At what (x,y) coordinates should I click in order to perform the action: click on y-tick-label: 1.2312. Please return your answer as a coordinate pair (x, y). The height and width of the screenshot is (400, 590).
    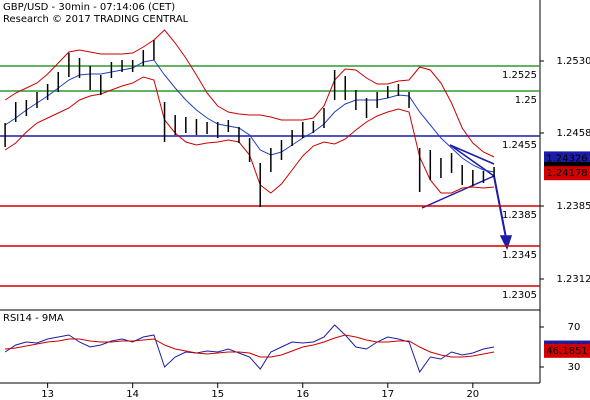
    Looking at the image, I should click on (573, 279).